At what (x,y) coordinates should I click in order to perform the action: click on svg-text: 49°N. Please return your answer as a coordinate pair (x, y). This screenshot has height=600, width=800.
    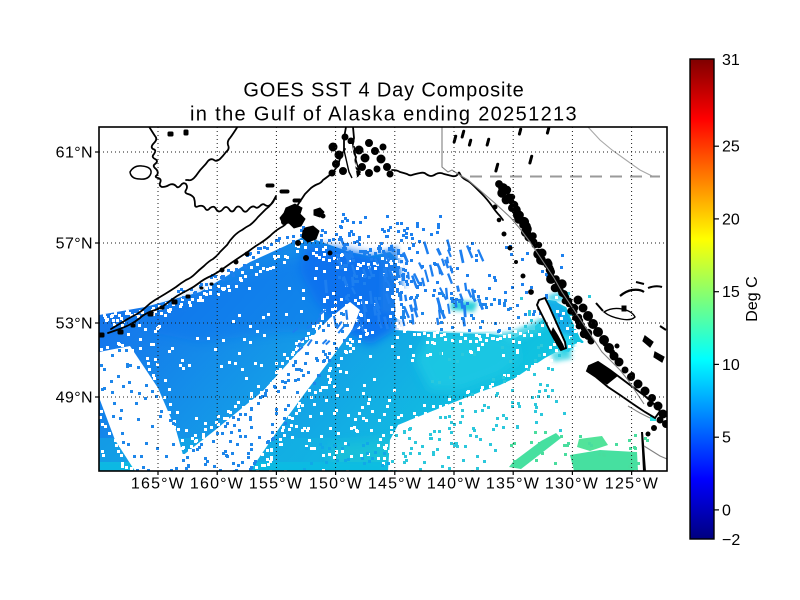
    Looking at the image, I should click on (74, 398).